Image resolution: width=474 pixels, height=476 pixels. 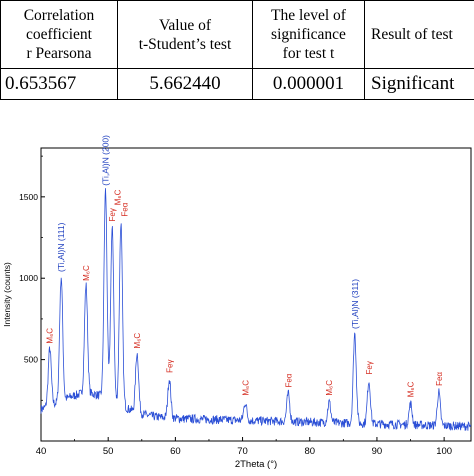 What do you see at coordinates (7, 294) in the screenshot?
I see `y-axis-label: Intensity (counts)` at bounding box center [7, 294].